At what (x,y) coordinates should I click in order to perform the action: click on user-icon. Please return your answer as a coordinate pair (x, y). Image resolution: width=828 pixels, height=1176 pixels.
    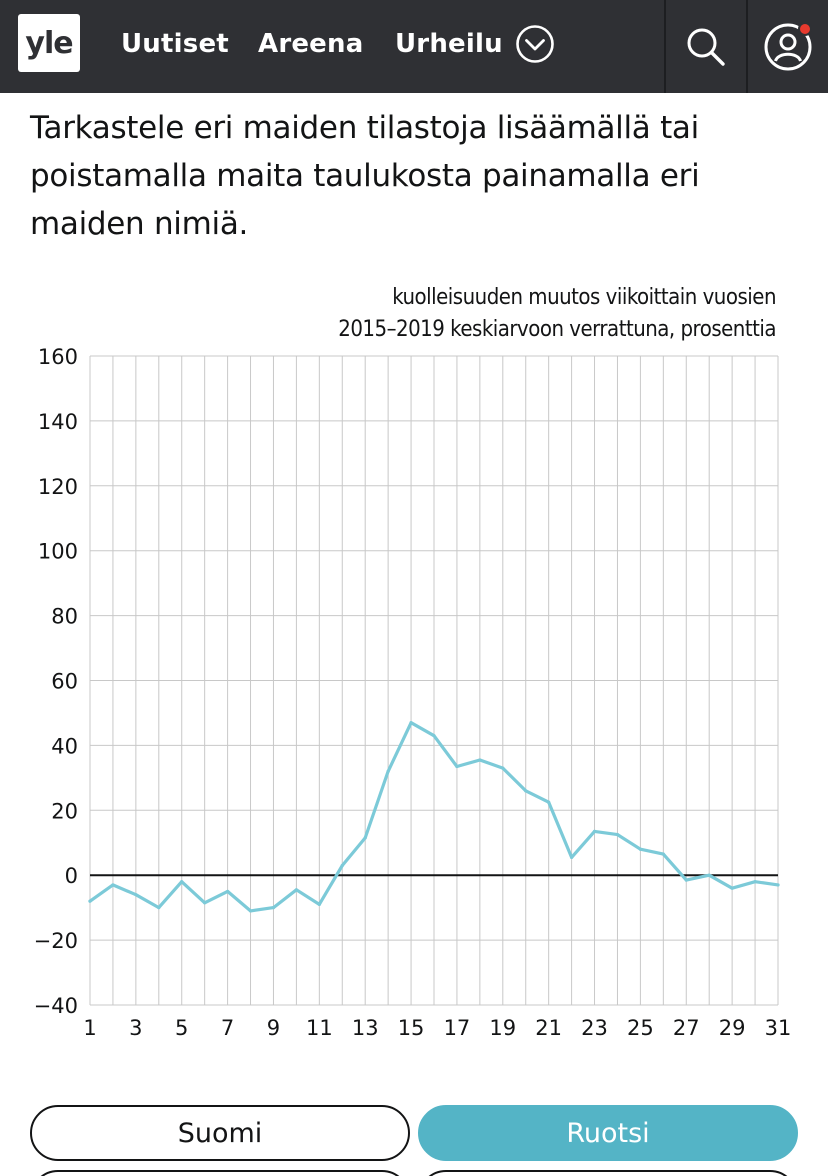
    Looking at the image, I should click on (788, 45).